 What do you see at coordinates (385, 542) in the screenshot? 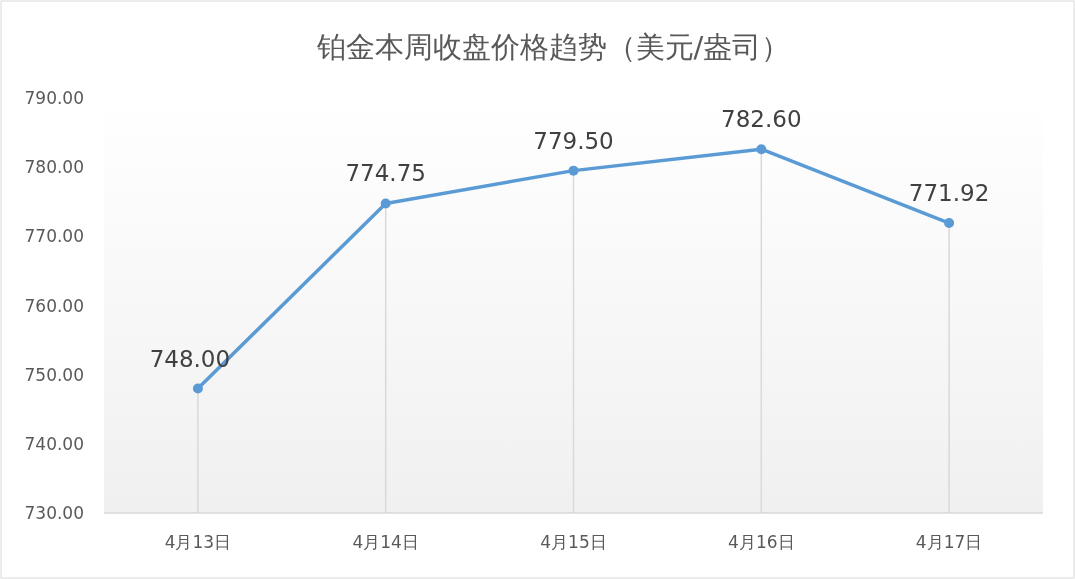
I see `x-tick-label: 4月14日` at bounding box center [385, 542].